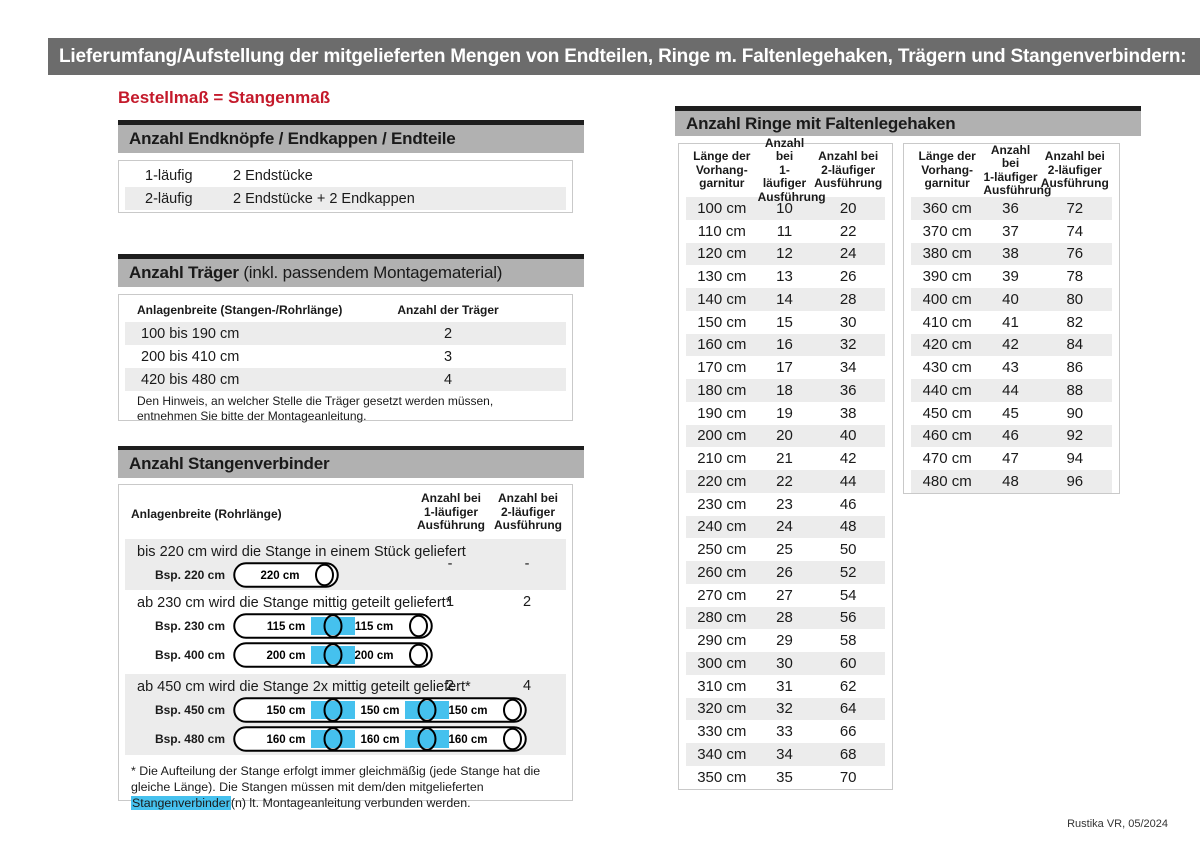  Describe the element at coordinates (722, 322) in the screenshot. I see `cell: 150 cm` at that location.